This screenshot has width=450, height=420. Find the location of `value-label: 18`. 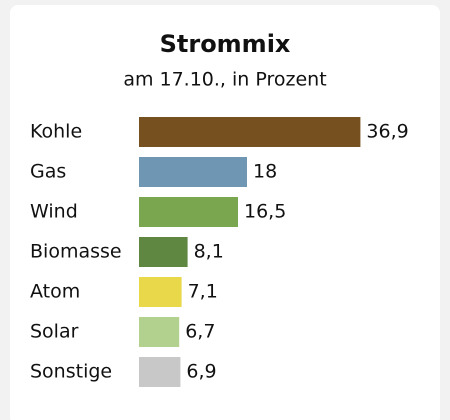

value-label: 18 is located at coordinates (265, 172).